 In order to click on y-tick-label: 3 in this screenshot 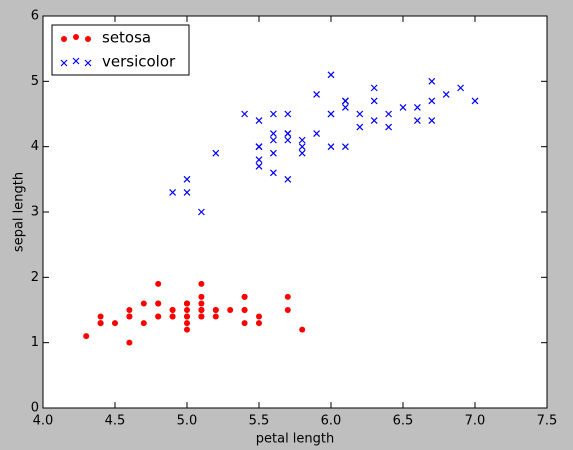, I will do `click(35, 212)`.